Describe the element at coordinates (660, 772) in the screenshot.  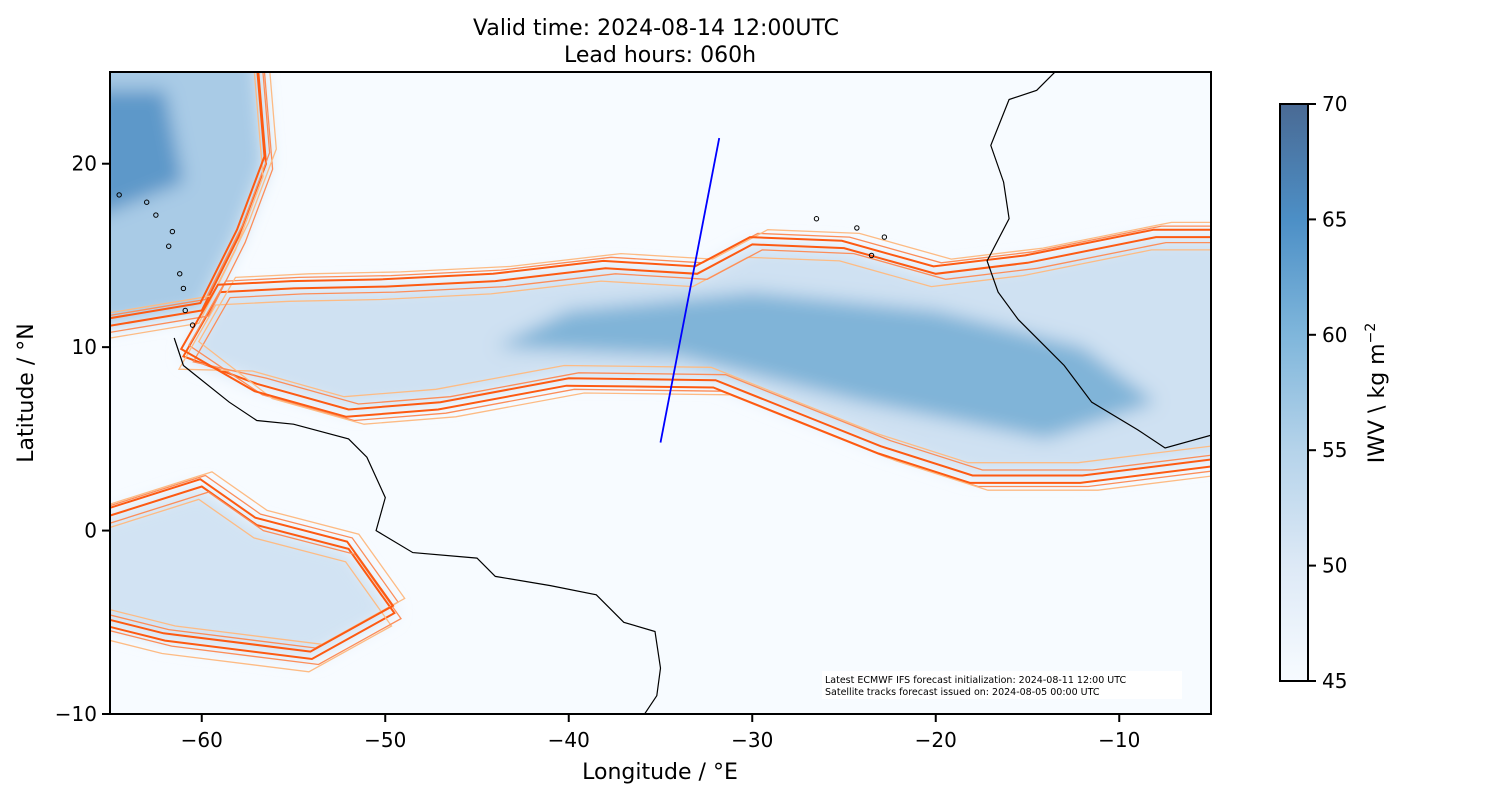
I see `x-axis-label: Longitude / °E` at that location.